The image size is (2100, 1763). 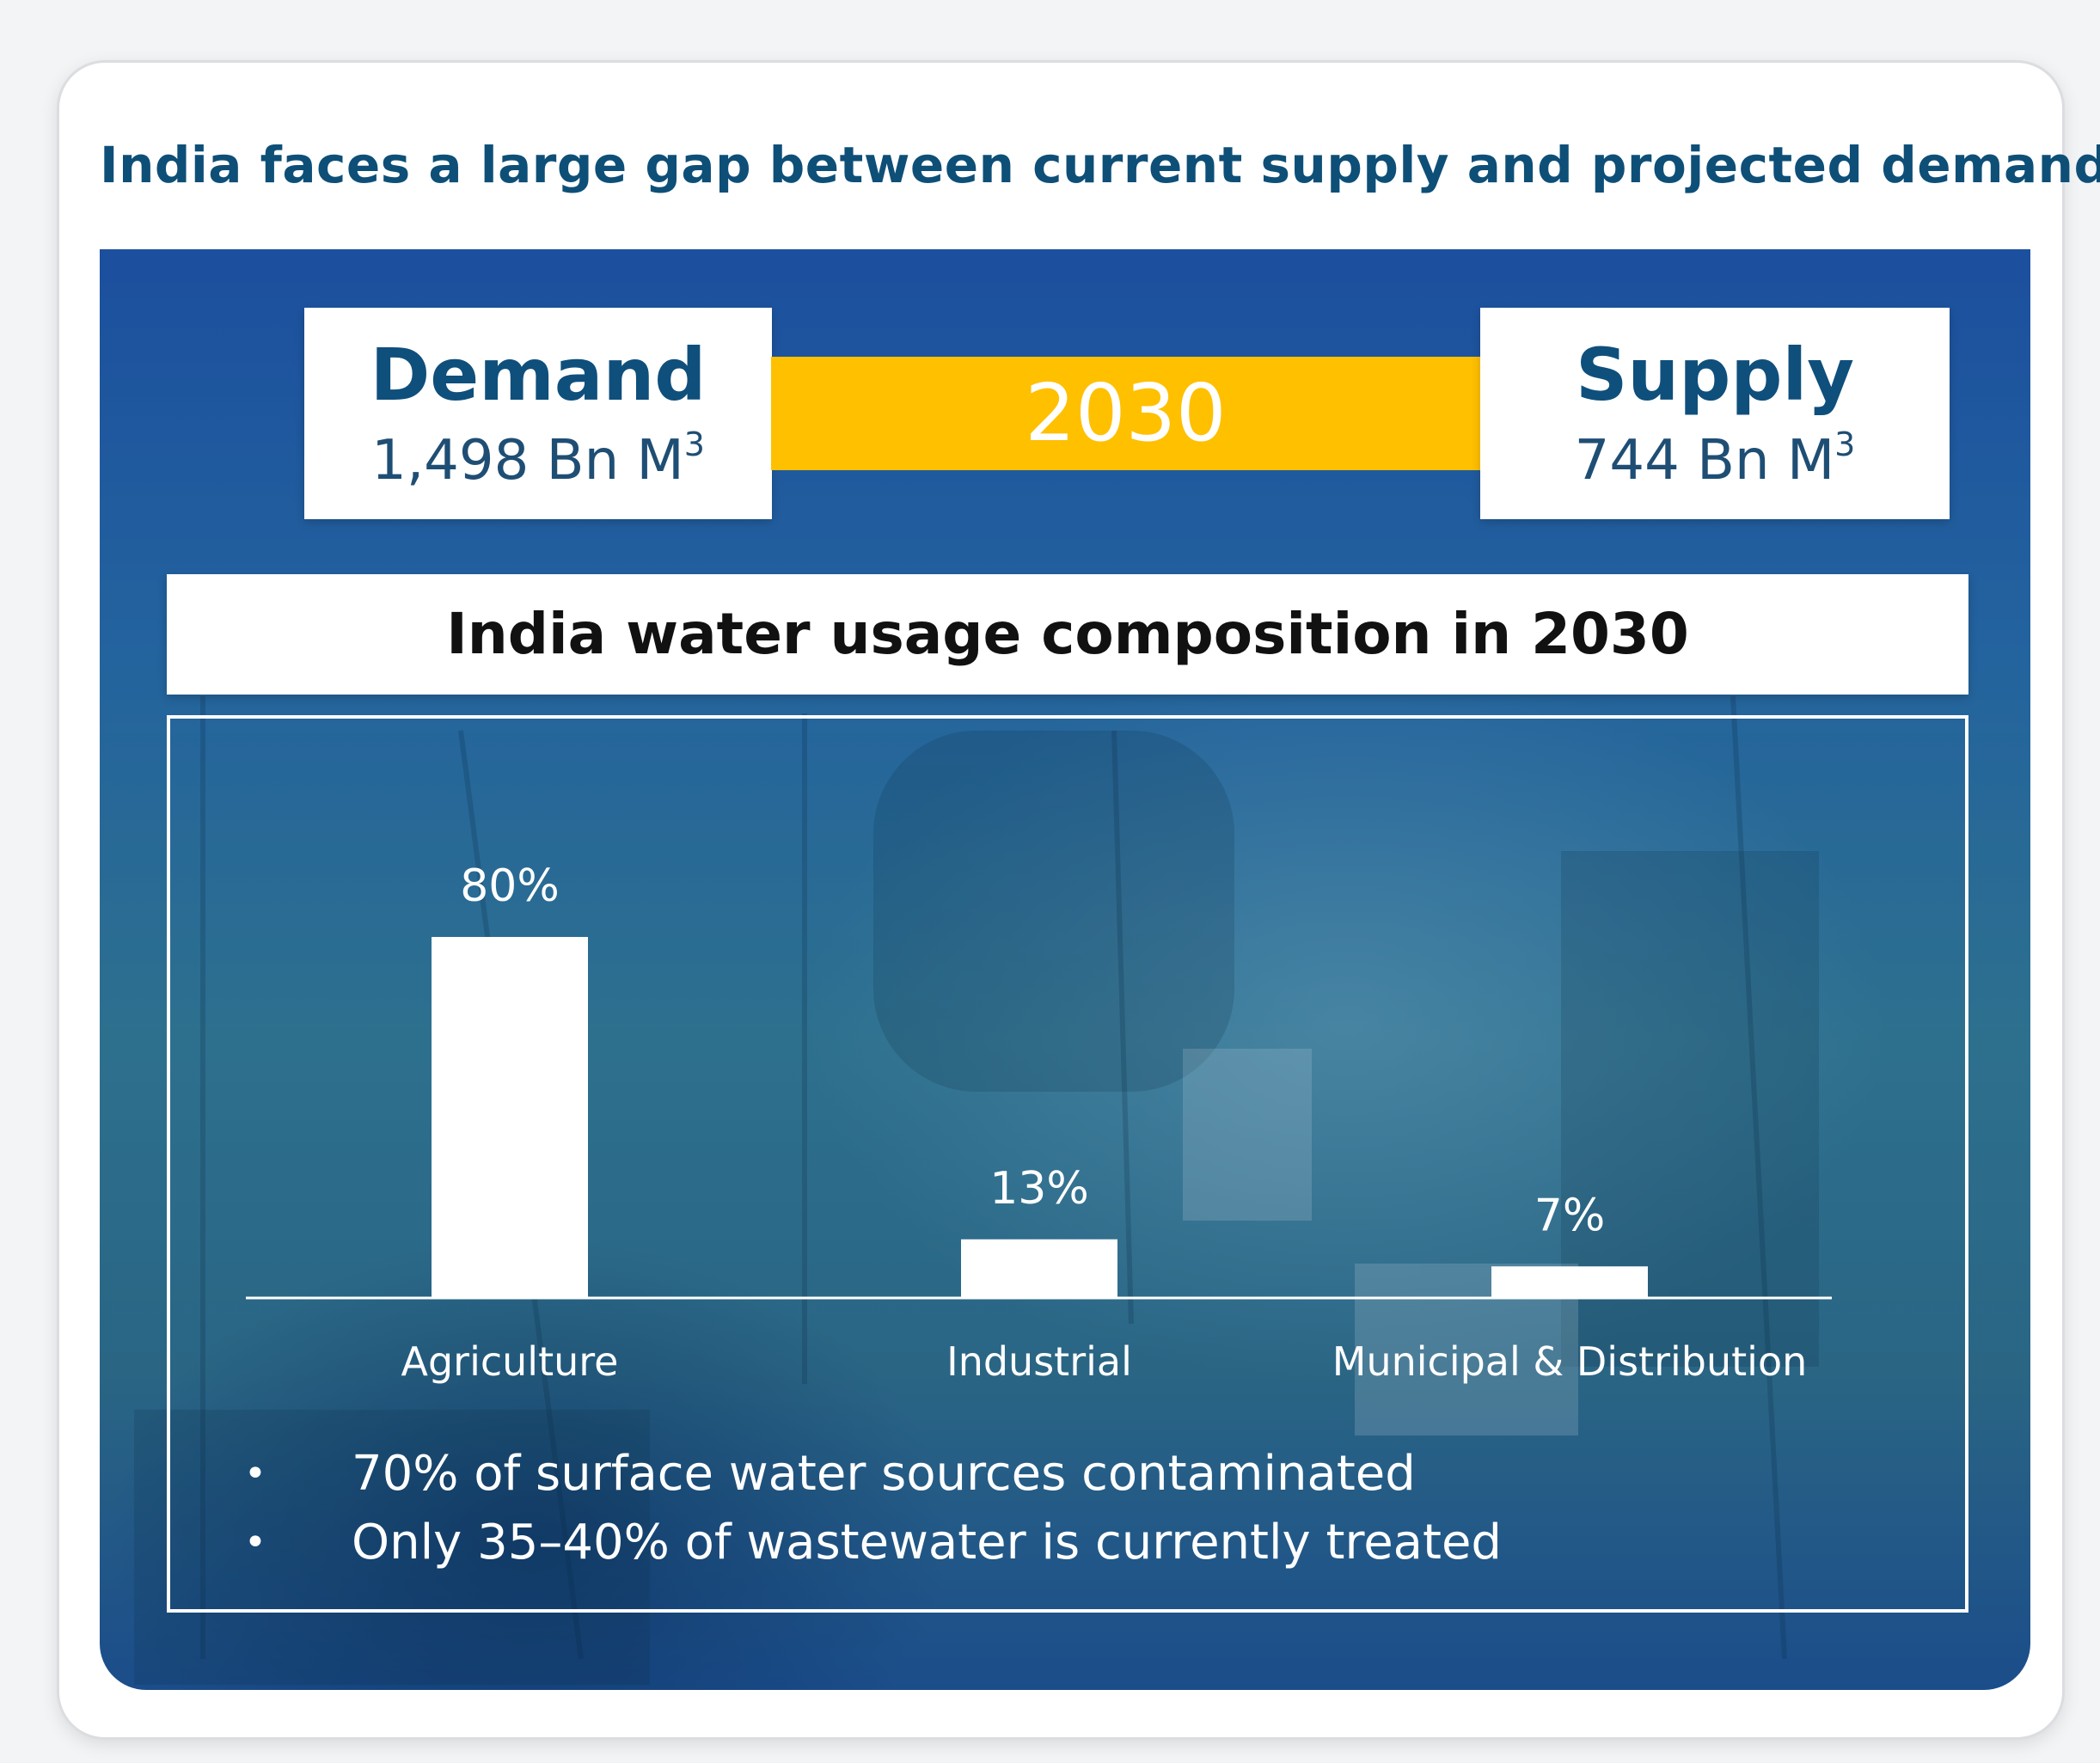 I want to click on demand-title: Demand, so click(x=538, y=375).